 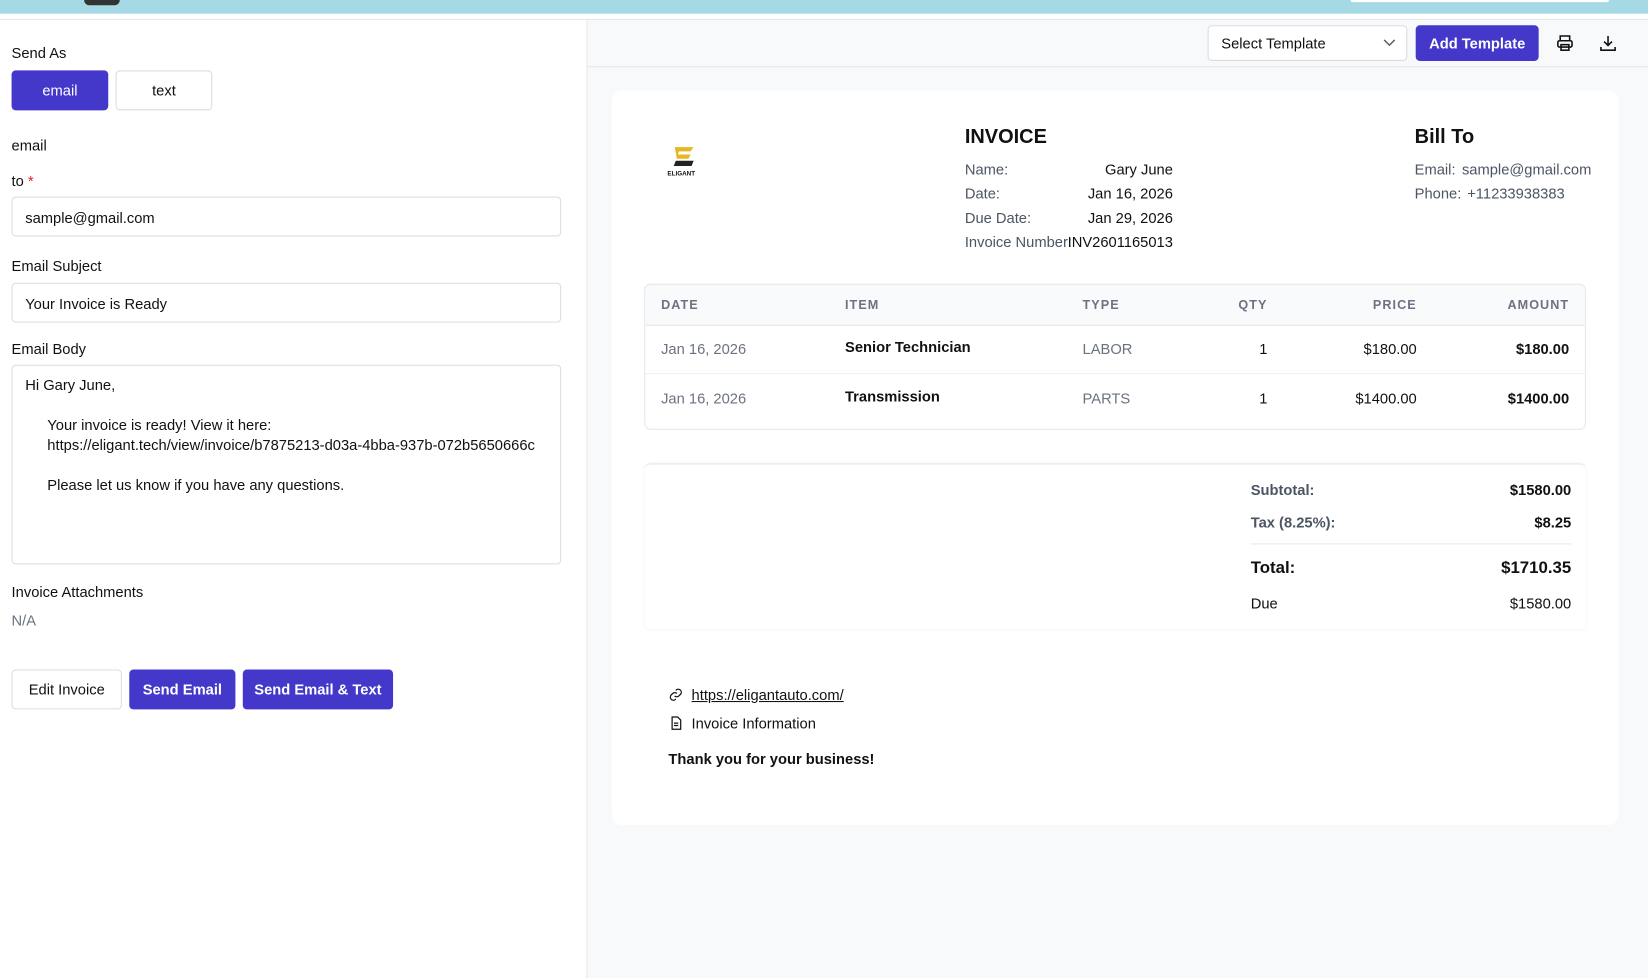 I want to click on table-cell: Transmission, so click(x=892, y=396).